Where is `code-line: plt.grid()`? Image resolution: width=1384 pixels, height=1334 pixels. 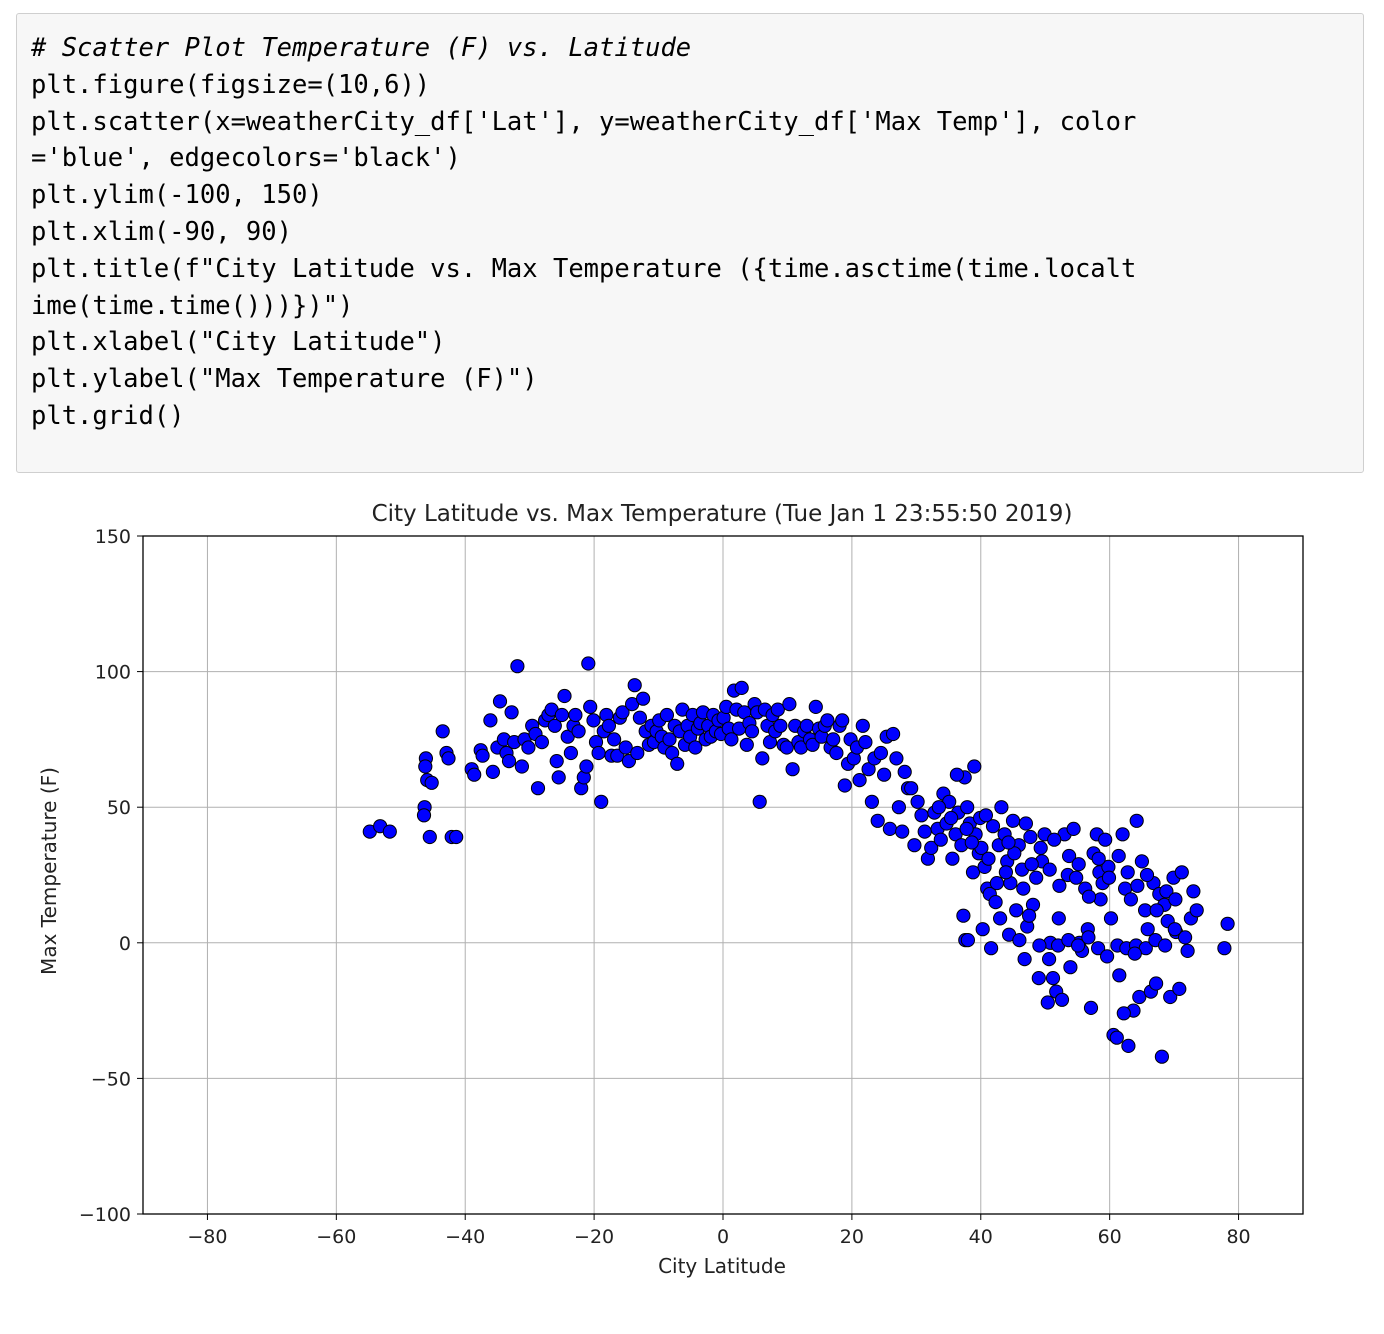
code-line: plt.grid() is located at coordinates (108, 415).